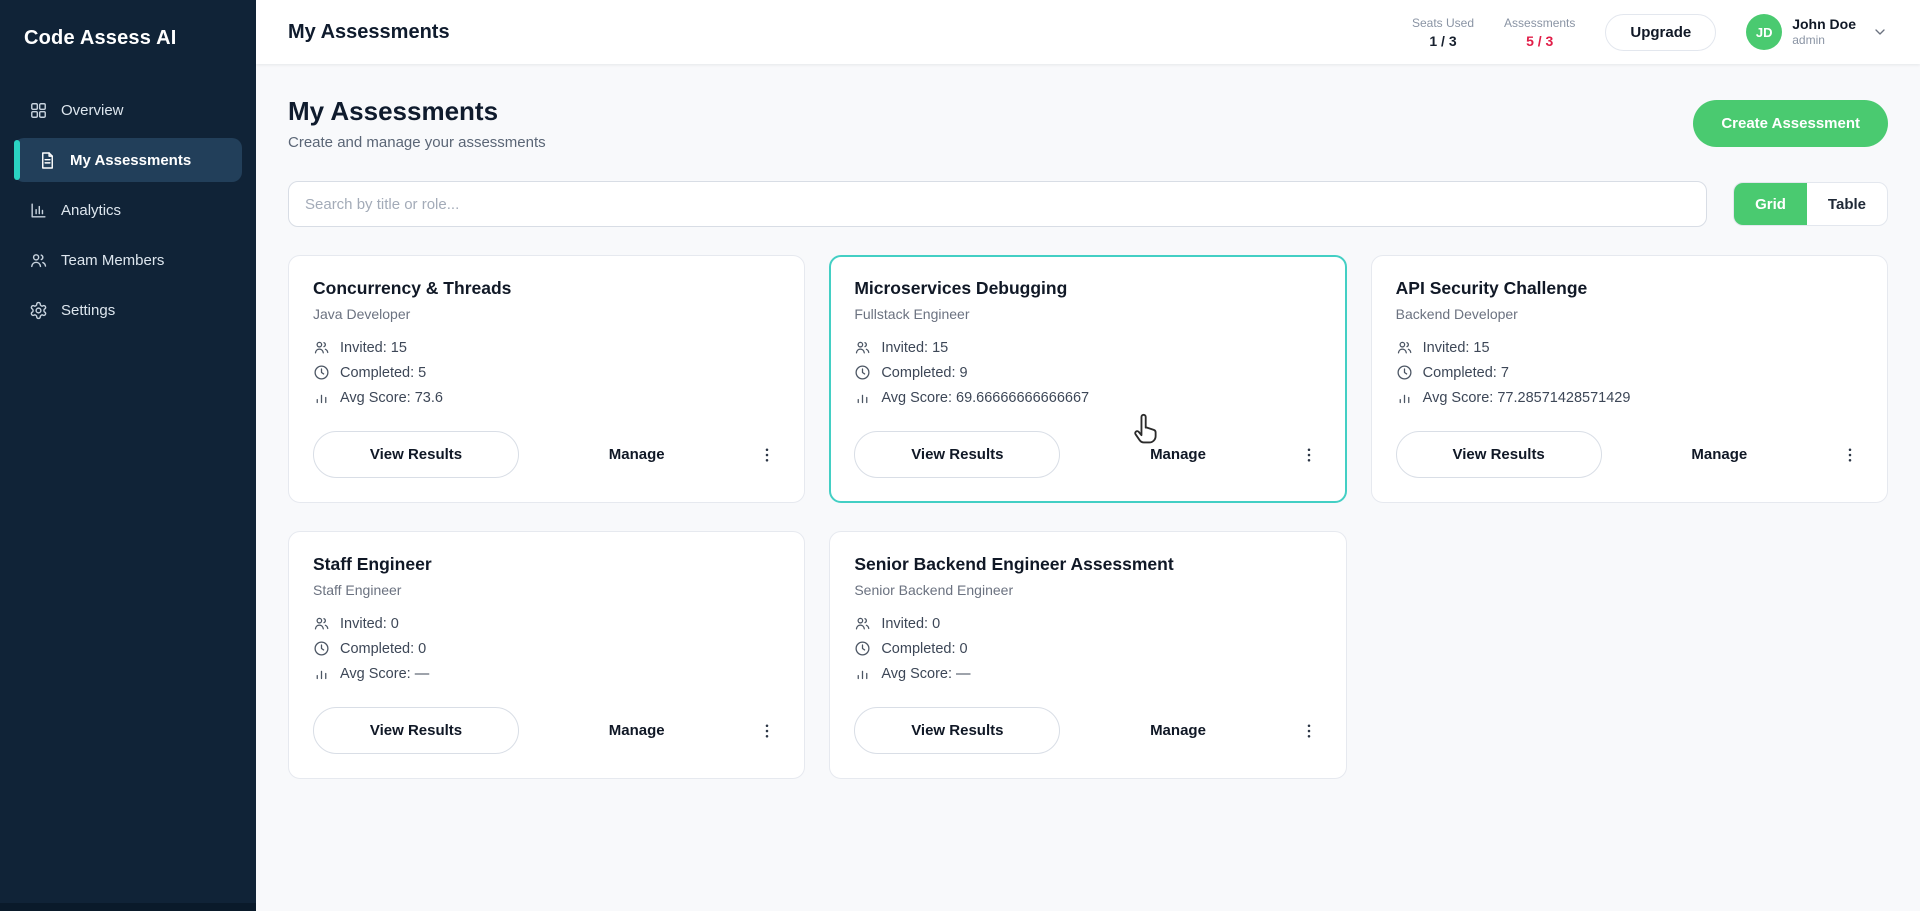  Describe the element at coordinates (1456, 347) in the screenshot. I see `invited-text: Invited: 15` at that location.